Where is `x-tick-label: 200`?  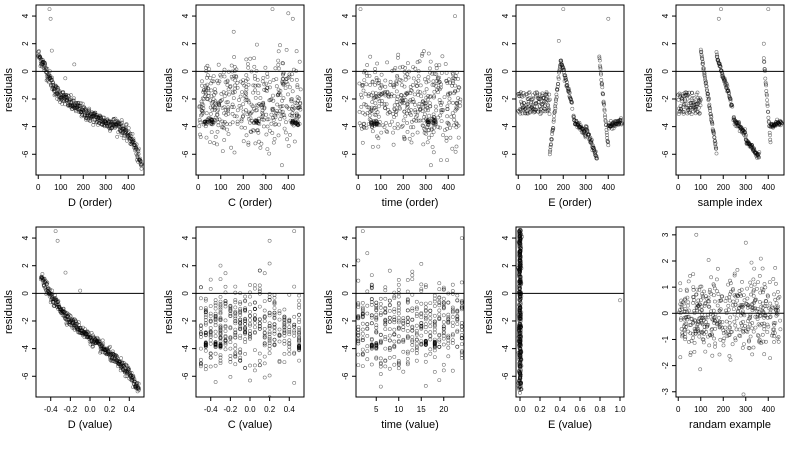
x-tick-label: 200 is located at coordinates (724, 187).